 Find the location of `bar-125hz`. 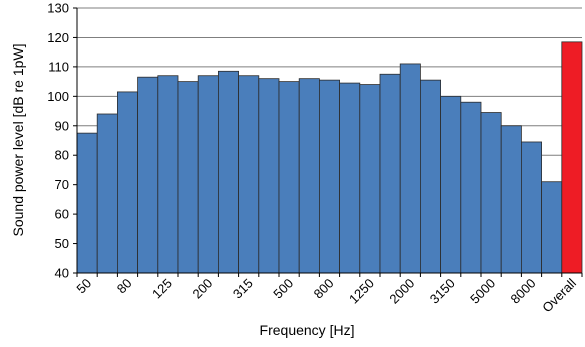

bar-125hz is located at coordinates (168, 174).